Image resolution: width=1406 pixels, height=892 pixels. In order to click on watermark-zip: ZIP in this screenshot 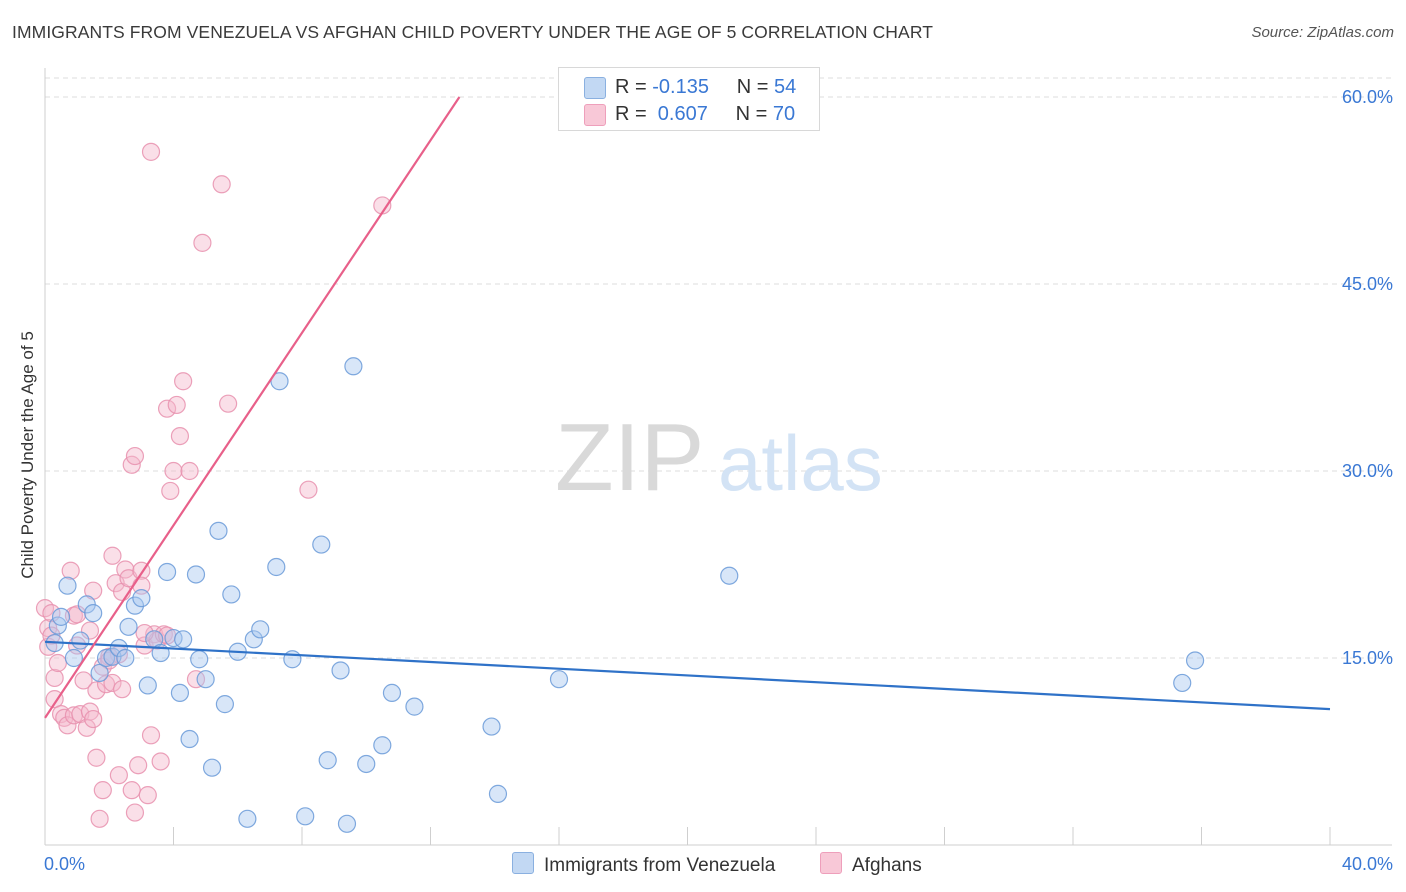, I will do `click(629, 457)`.